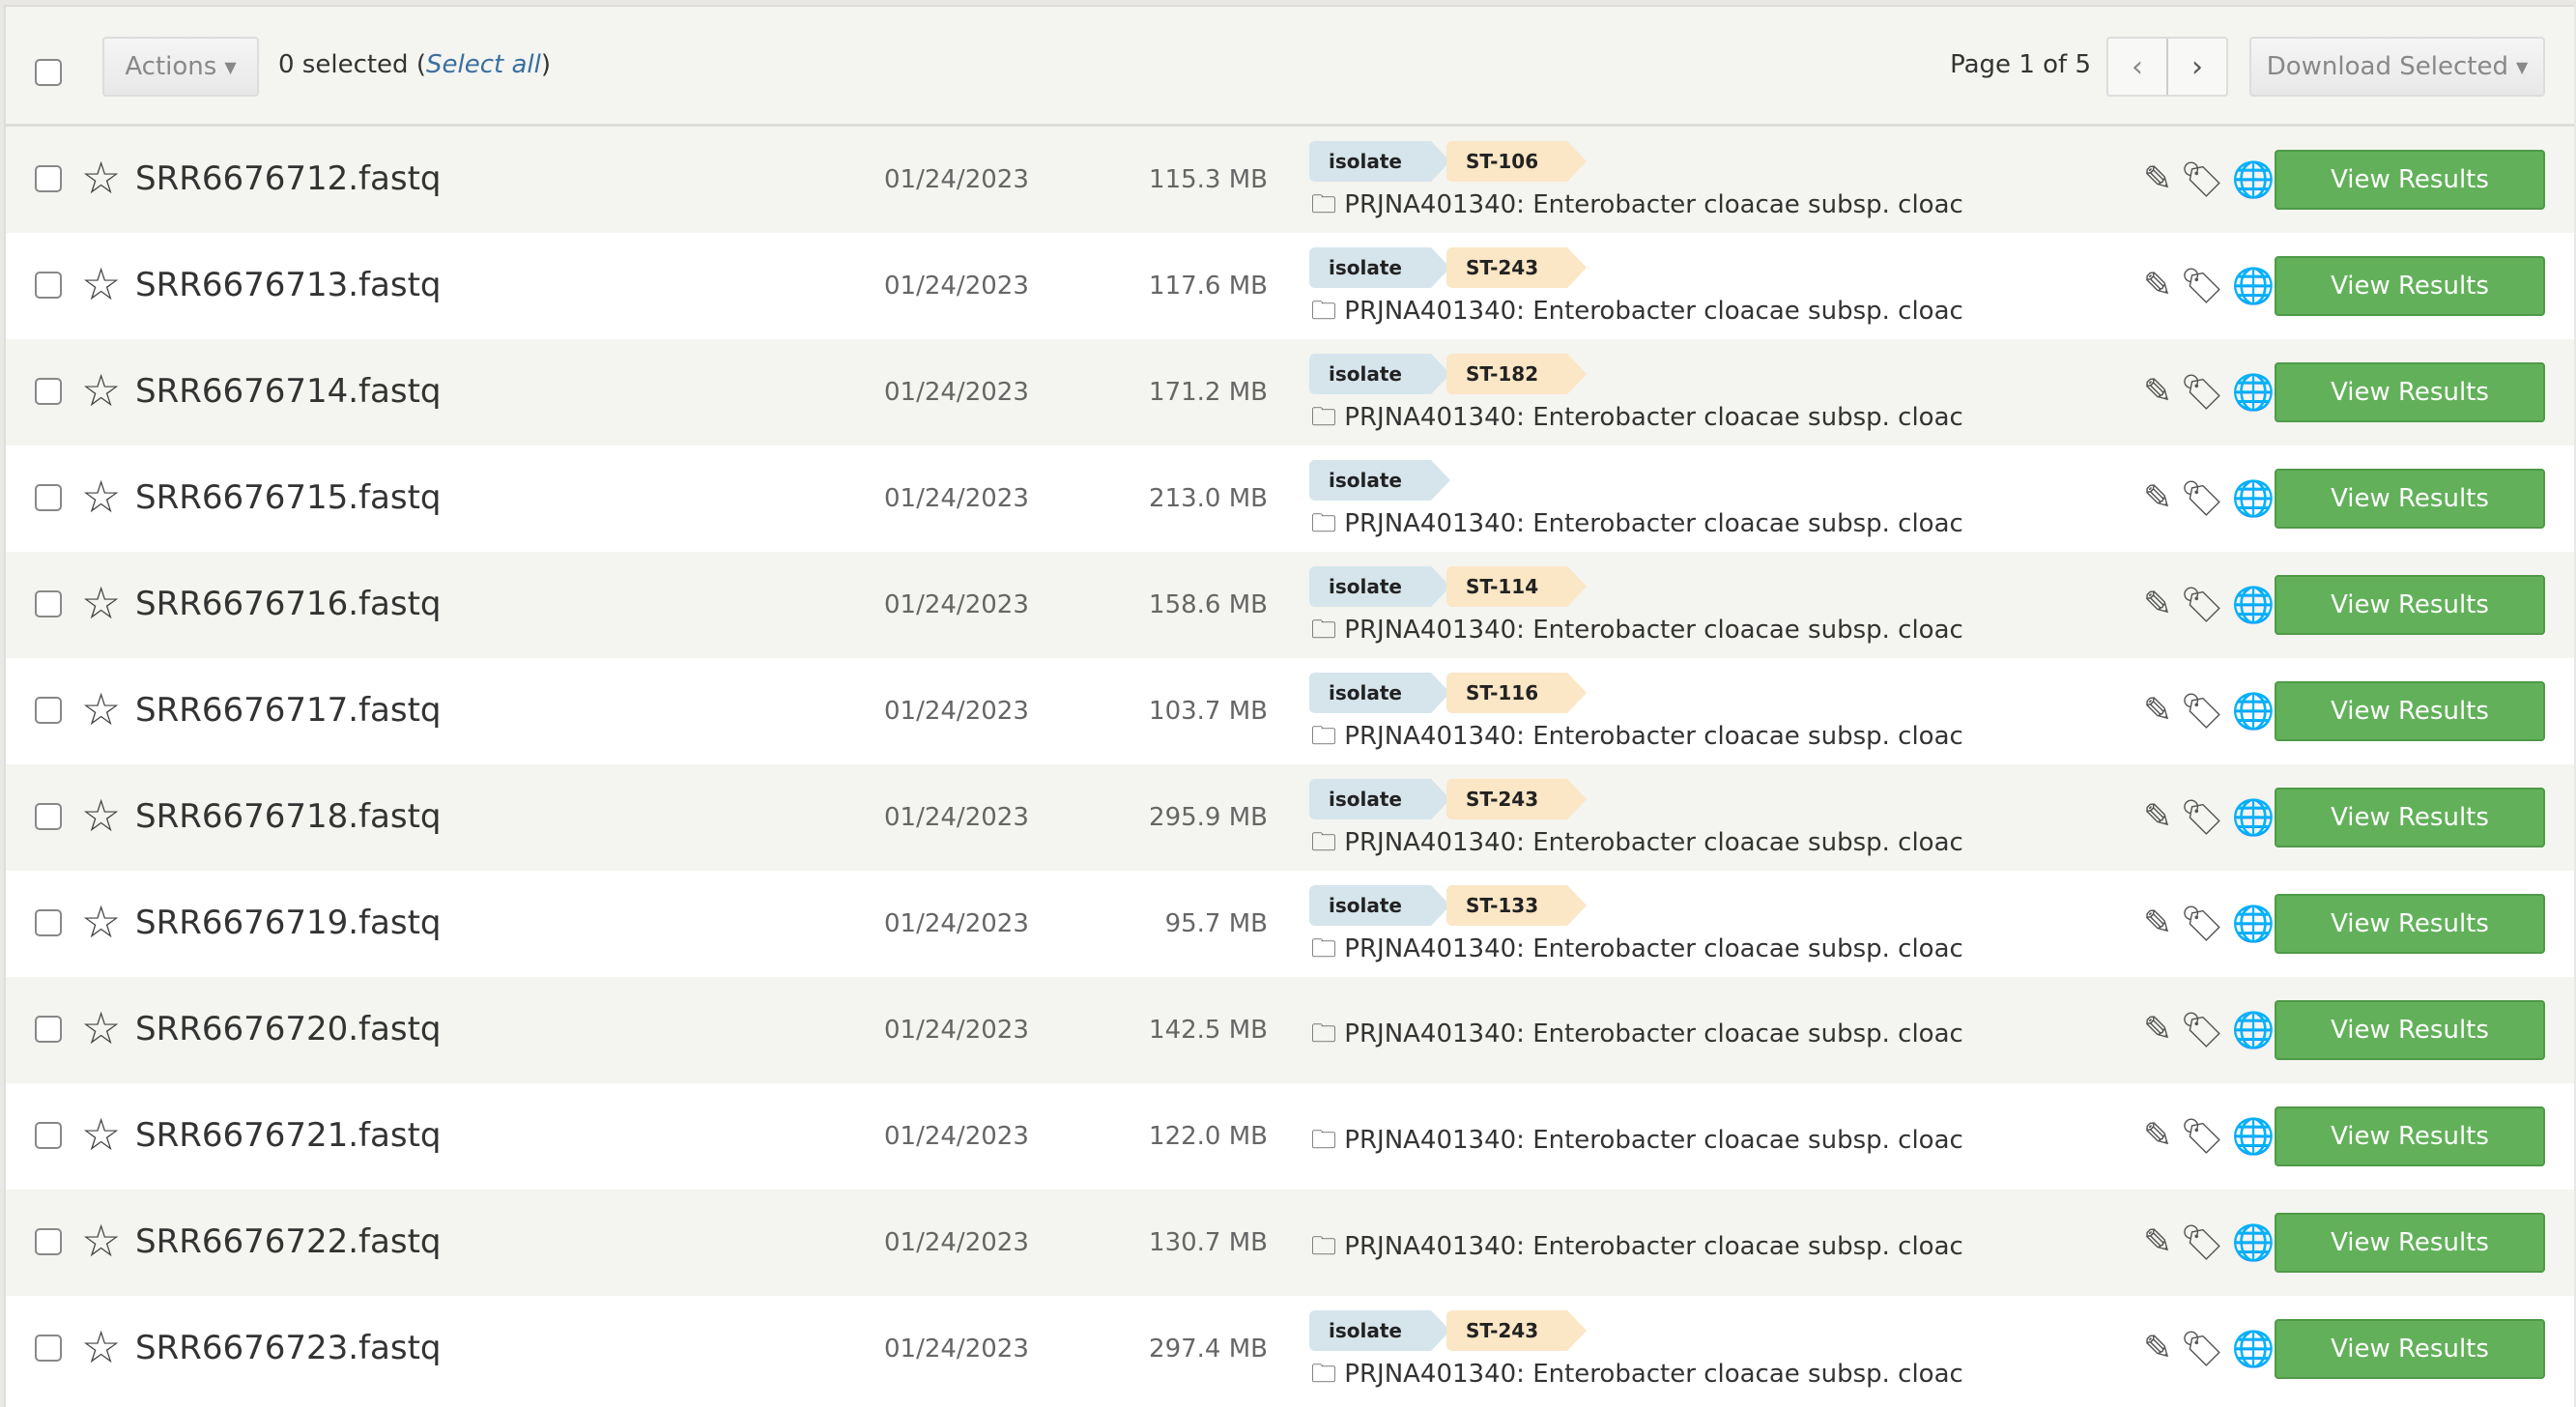 The height and width of the screenshot is (1407, 2576). What do you see at coordinates (289, 923) in the screenshot?
I see `file-name: SRR6676719.fastq` at bounding box center [289, 923].